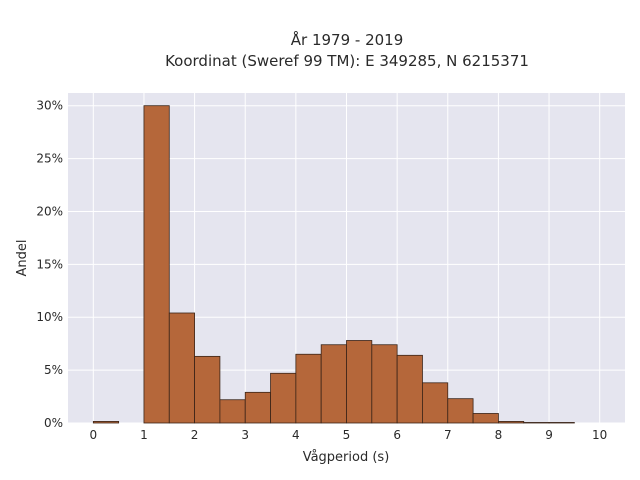 The height and width of the screenshot is (480, 640). I want to click on x-tick-label: 9, so click(549, 435).